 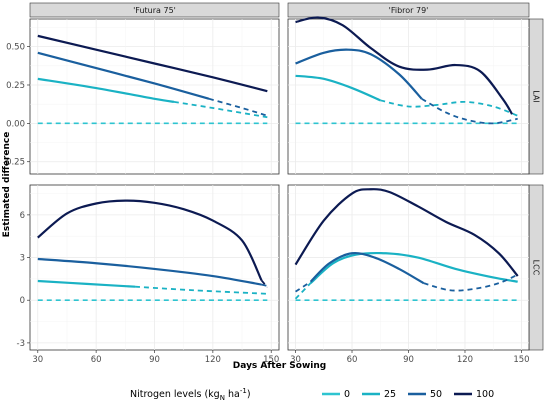 I want to click on legend-title-superscript: -1, so click(x=243, y=391).